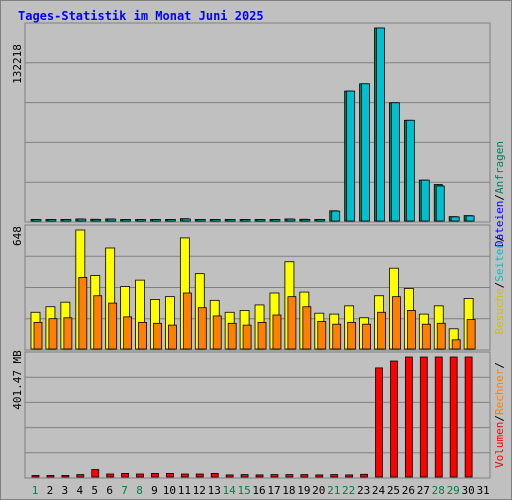  Describe the element at coordinates (348, 490) in the screenshot. I see `day-label-22: 22` at that location.